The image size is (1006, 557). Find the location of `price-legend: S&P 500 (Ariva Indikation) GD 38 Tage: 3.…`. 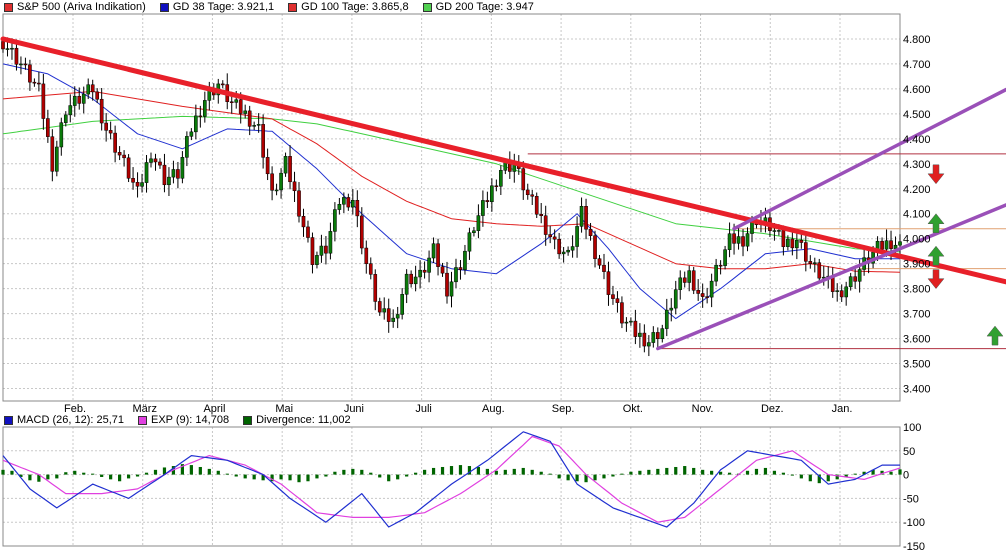

price-legend: S&P 500 (Ariva Indikation) GD 38 Tage: 3.… is located at coordinates (269, 7).